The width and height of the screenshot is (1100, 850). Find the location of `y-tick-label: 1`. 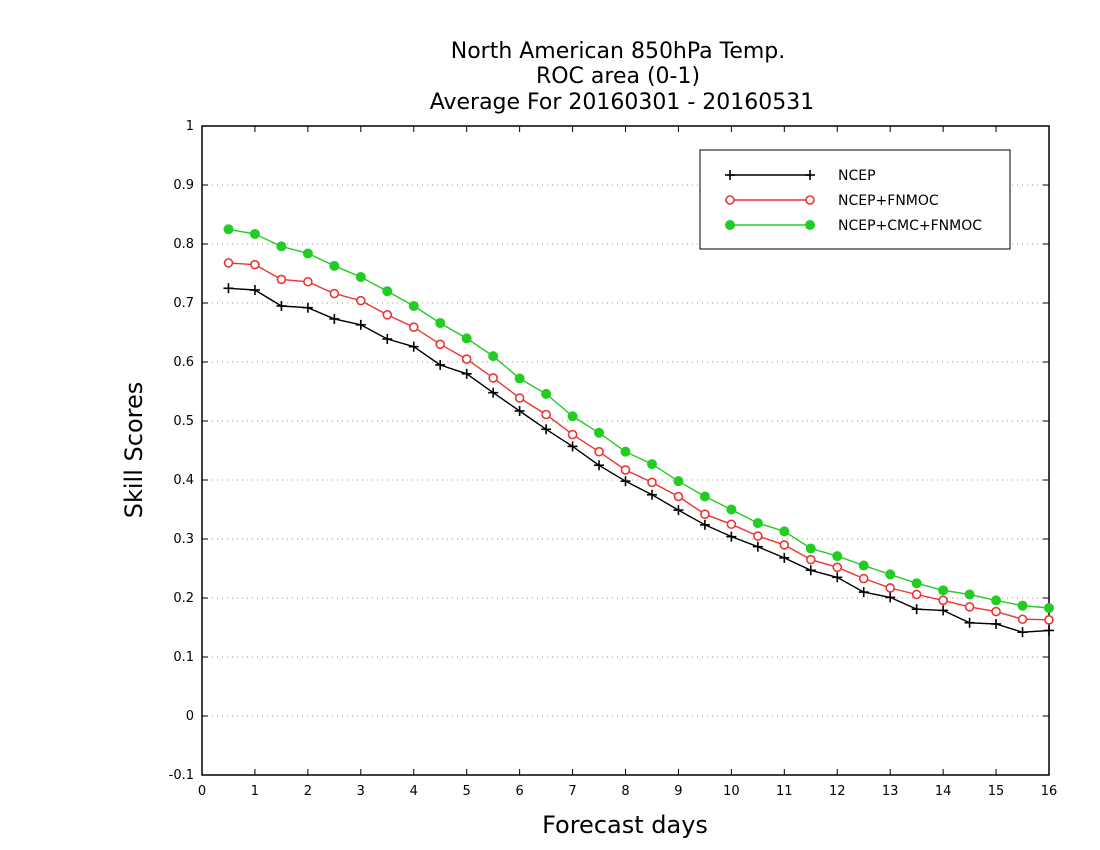

y-tick-label: 1 is located at coordinates (190, 126).